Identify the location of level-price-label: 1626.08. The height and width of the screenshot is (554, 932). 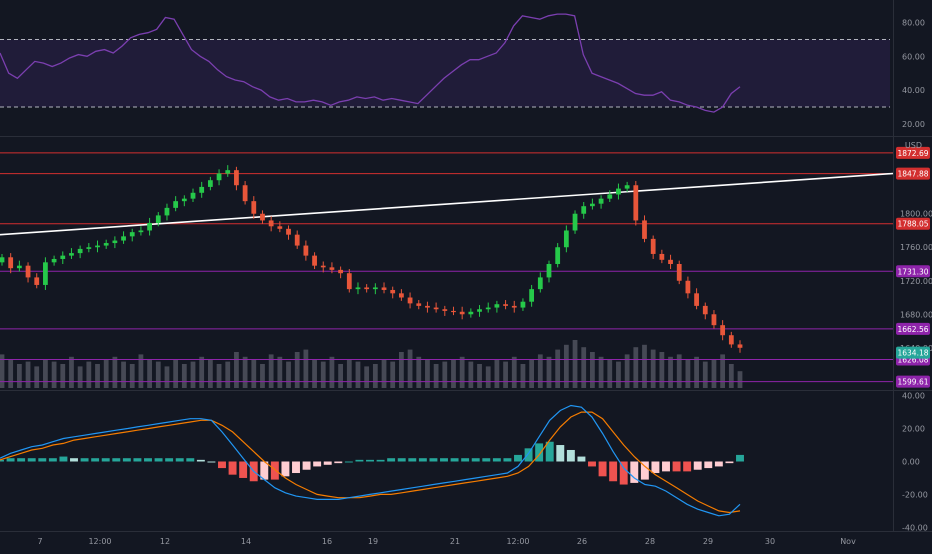
(912, 359).